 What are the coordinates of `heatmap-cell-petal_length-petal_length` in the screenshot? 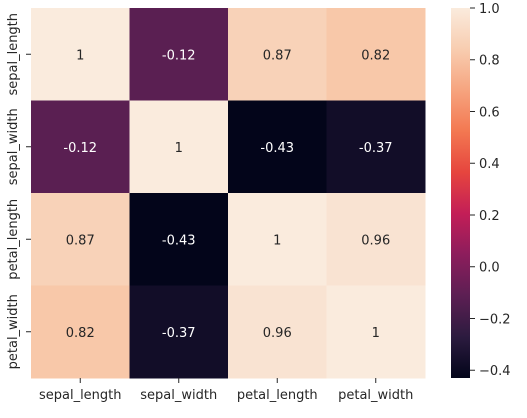 It's located at (277, 239).